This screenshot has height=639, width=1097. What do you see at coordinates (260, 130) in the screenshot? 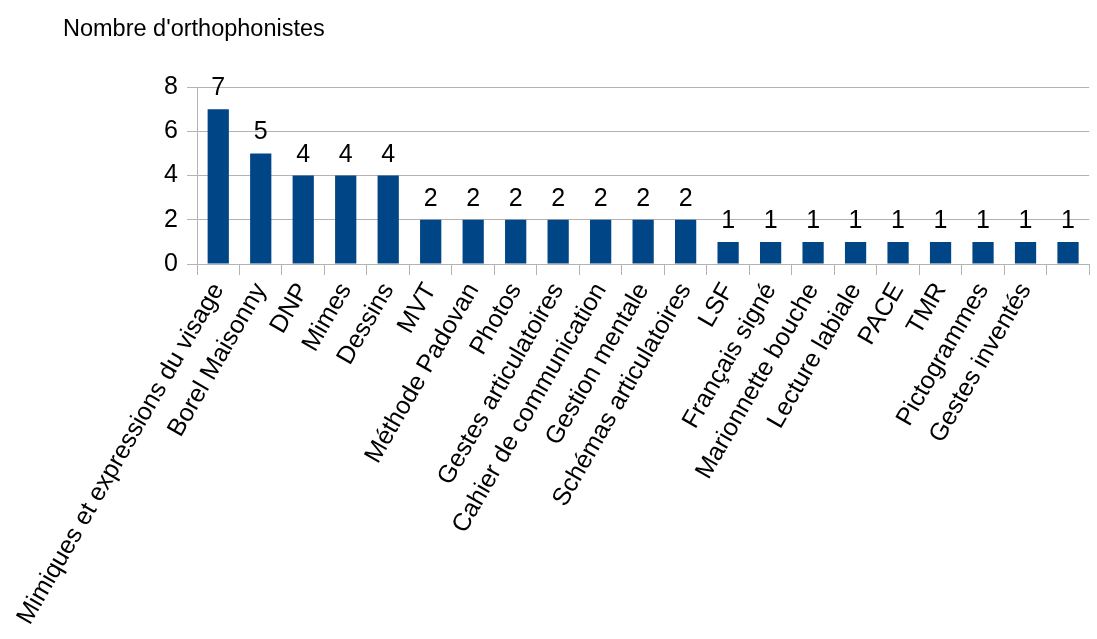
I see `data-label: 5` at bounding box center [260, 130].